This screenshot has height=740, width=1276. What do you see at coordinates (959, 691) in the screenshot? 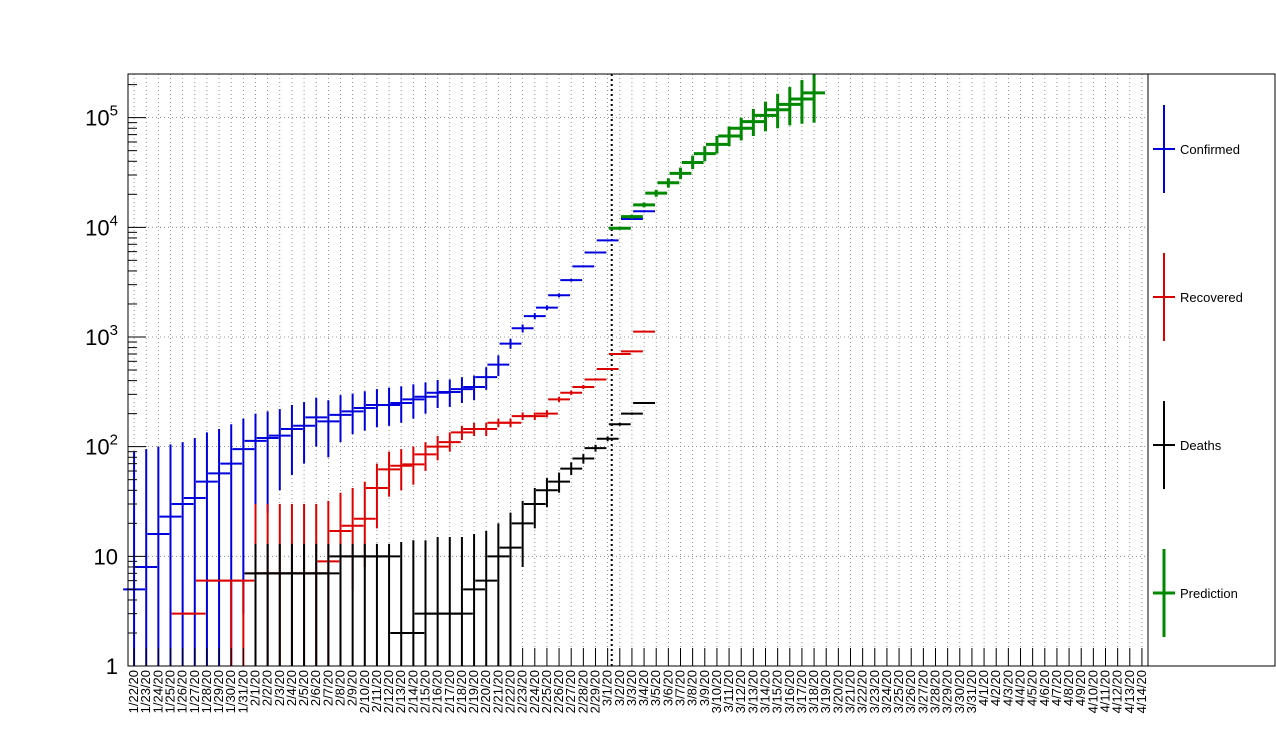
I see `x-tick-label: 3/30/20` at bounding box center [959, 691].